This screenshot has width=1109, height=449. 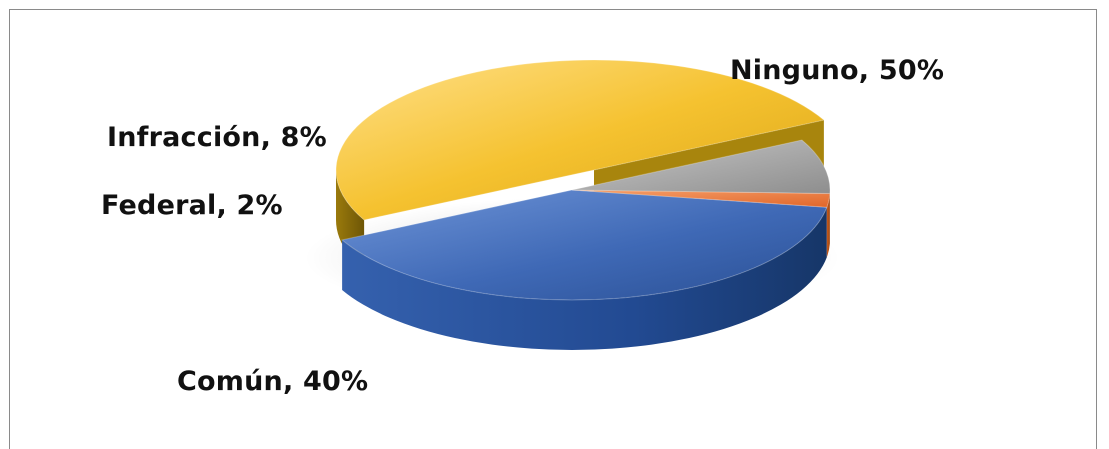 I want to click on label-comun: Común, 40%, so click(x=272, y=381).